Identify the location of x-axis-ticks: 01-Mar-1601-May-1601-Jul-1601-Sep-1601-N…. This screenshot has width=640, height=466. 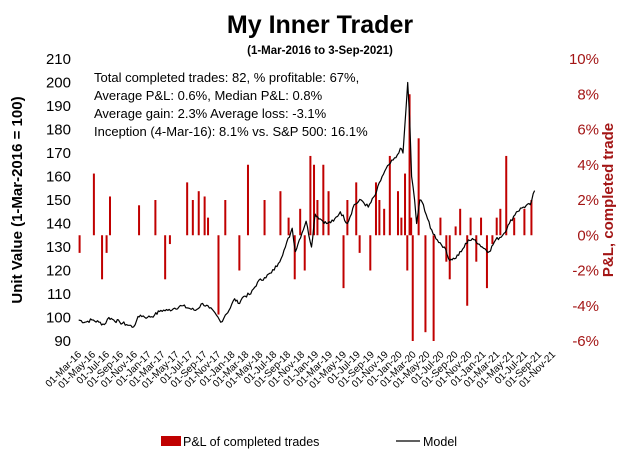
(301, 370).